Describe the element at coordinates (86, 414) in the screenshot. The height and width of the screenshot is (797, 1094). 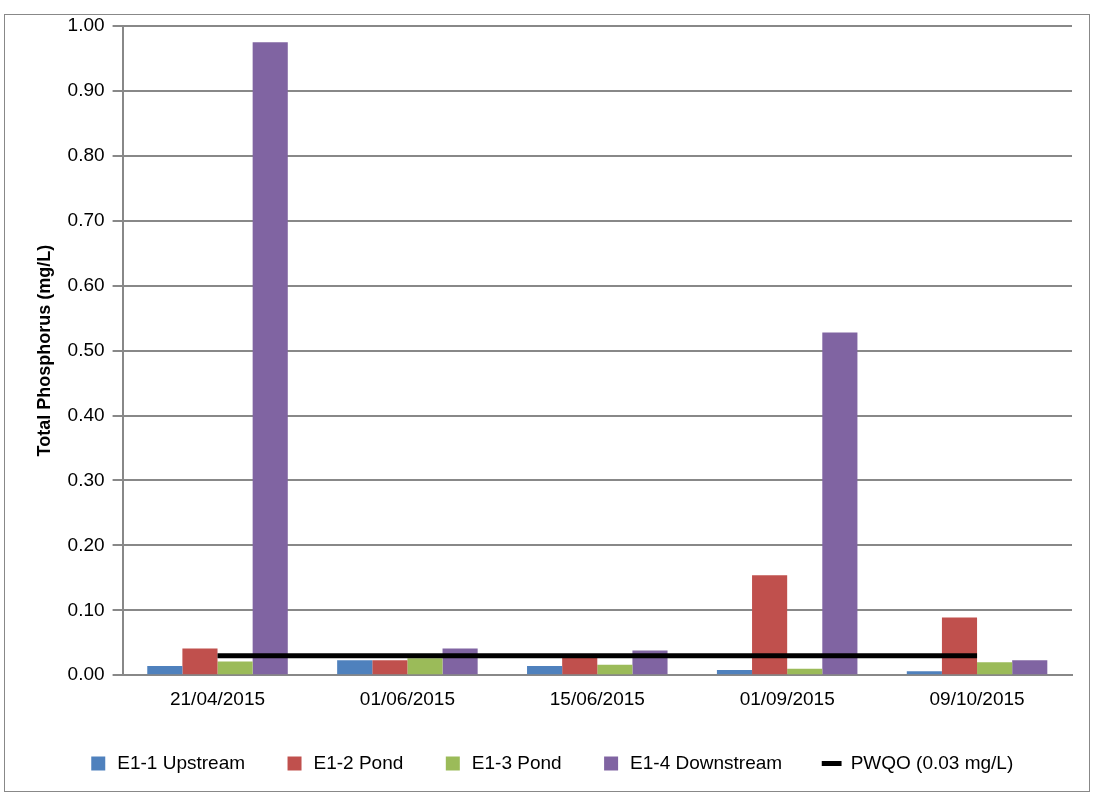
I see `y-tick-label: 0.40` at that location.